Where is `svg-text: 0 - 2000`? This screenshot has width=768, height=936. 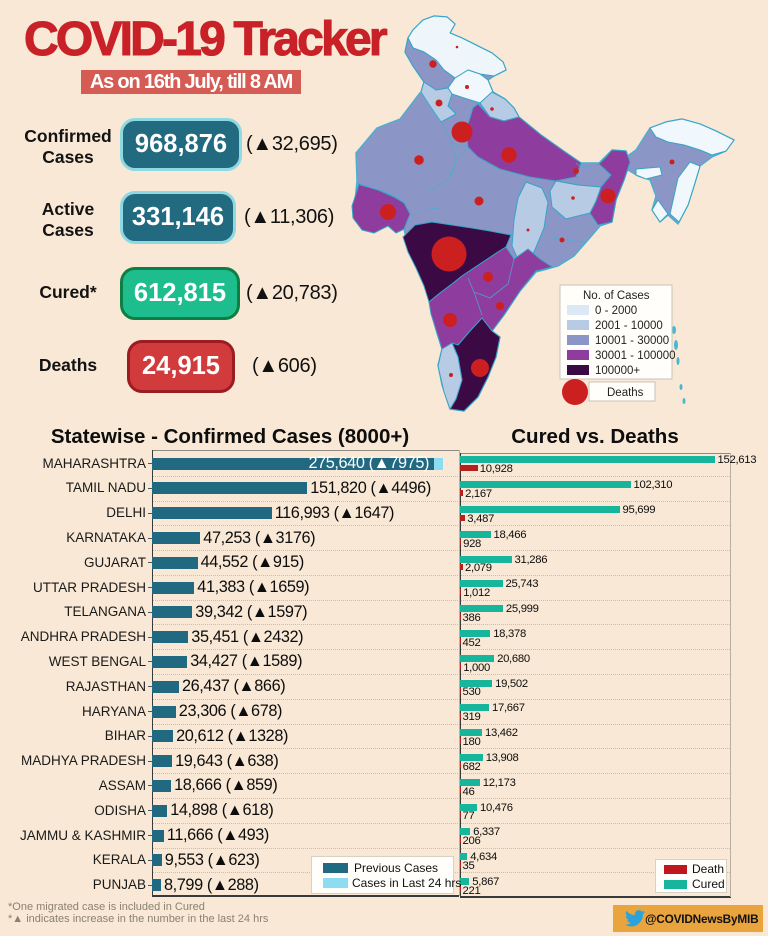
svg-text: 0 - 2000 is located at coordinates (616, 311).